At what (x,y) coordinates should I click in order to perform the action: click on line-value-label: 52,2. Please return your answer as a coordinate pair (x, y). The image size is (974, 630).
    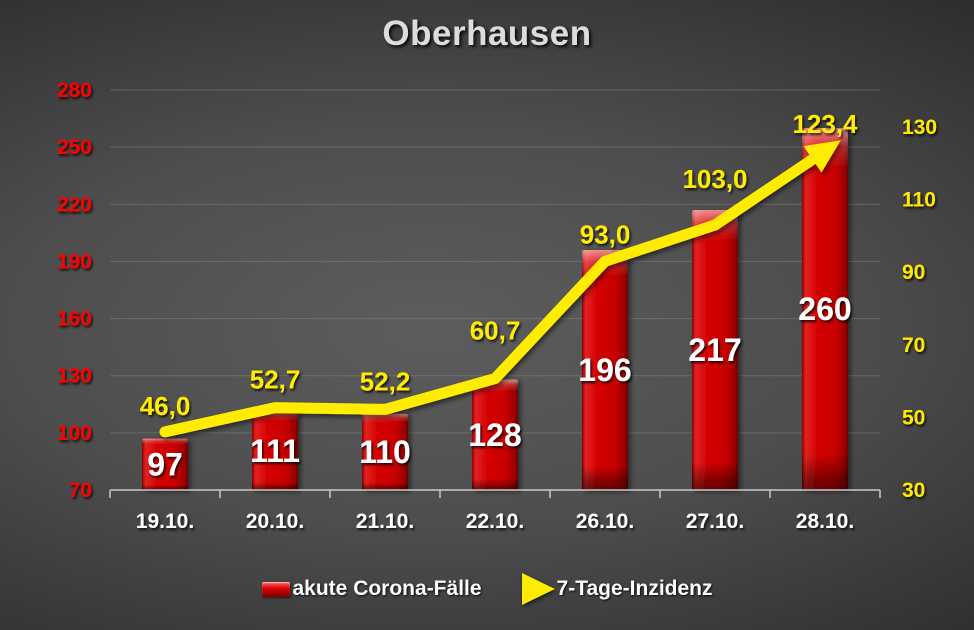
    Looking at the image, I should click on (385, 381).